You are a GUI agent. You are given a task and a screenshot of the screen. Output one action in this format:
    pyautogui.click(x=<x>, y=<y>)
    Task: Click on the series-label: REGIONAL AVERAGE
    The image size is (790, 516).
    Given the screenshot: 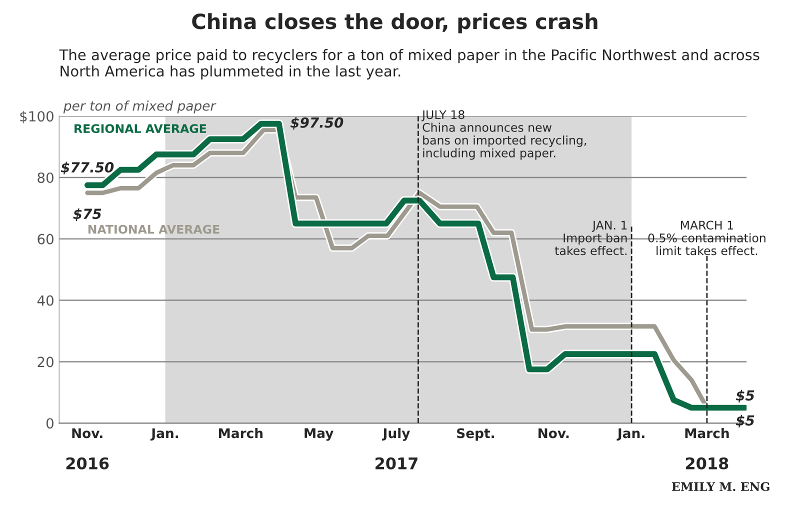 What is the action you would take?
    pyautogui.click(x=140, y=129)
    